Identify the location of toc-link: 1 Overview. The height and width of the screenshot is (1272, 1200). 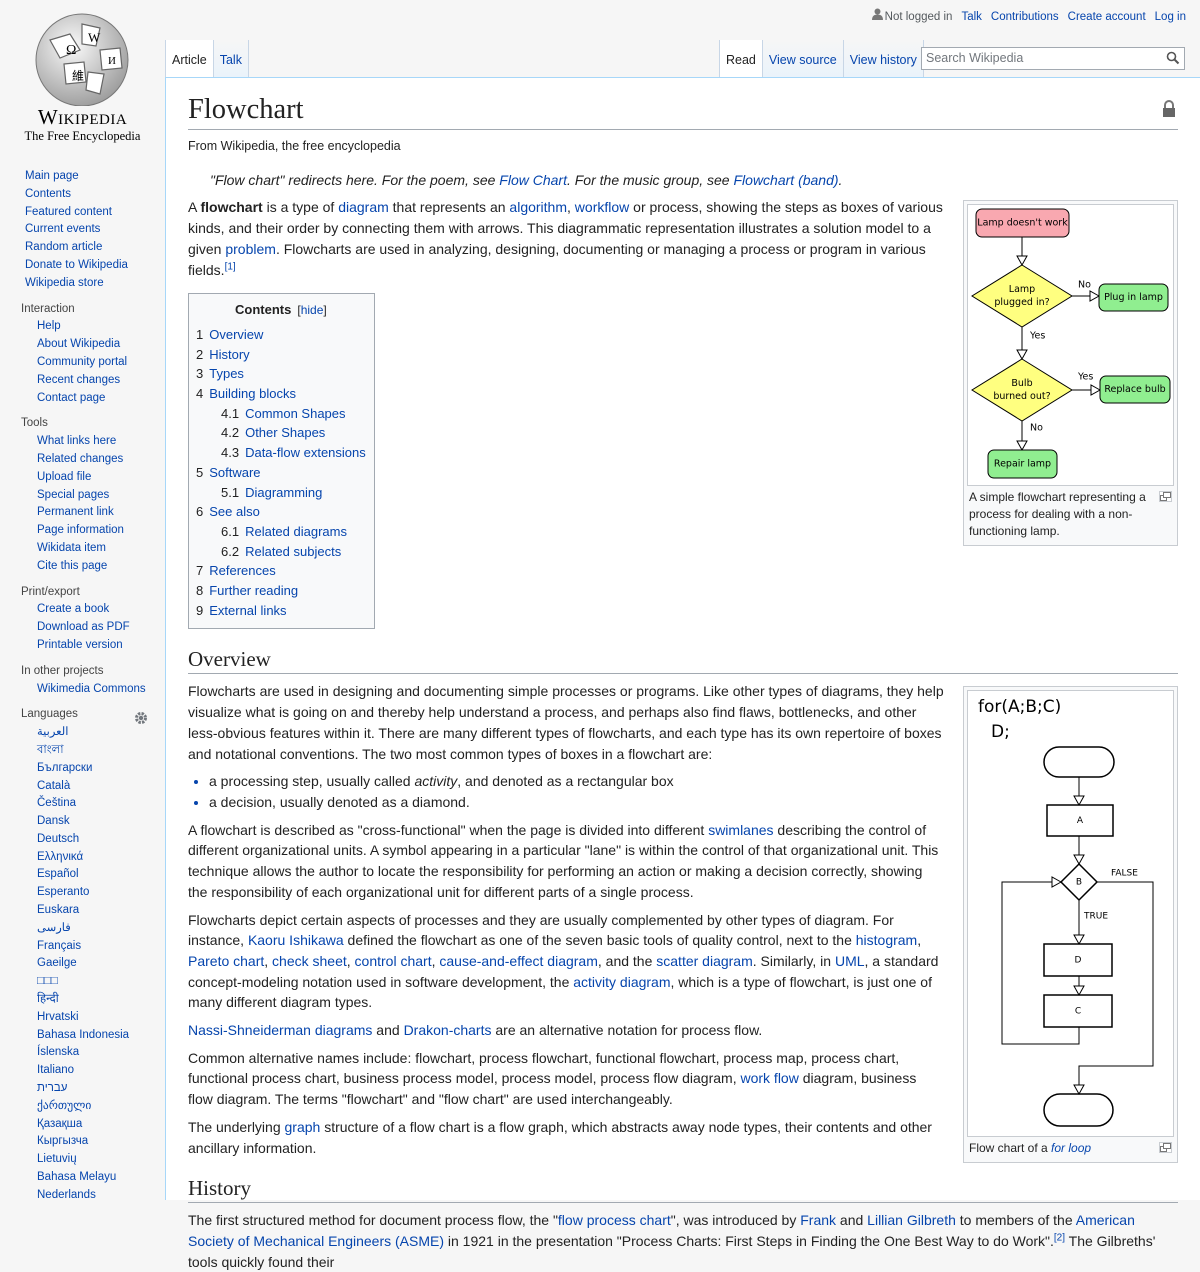
(229, 334).